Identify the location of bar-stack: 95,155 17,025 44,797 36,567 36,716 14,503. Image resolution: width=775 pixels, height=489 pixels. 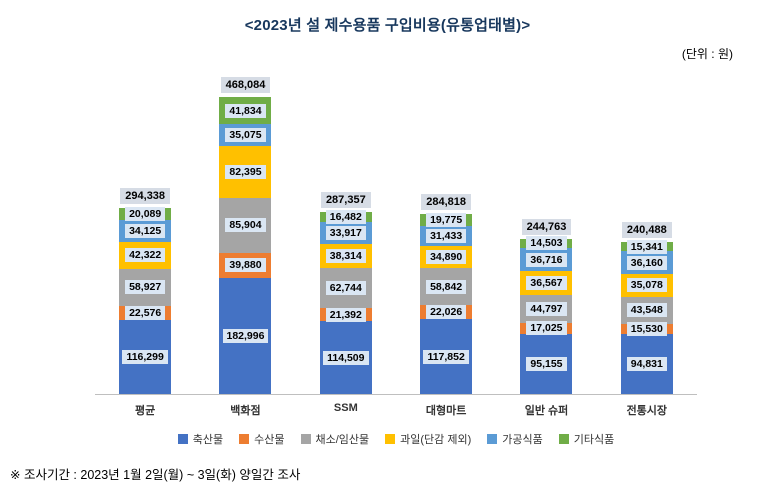
(546, 315).